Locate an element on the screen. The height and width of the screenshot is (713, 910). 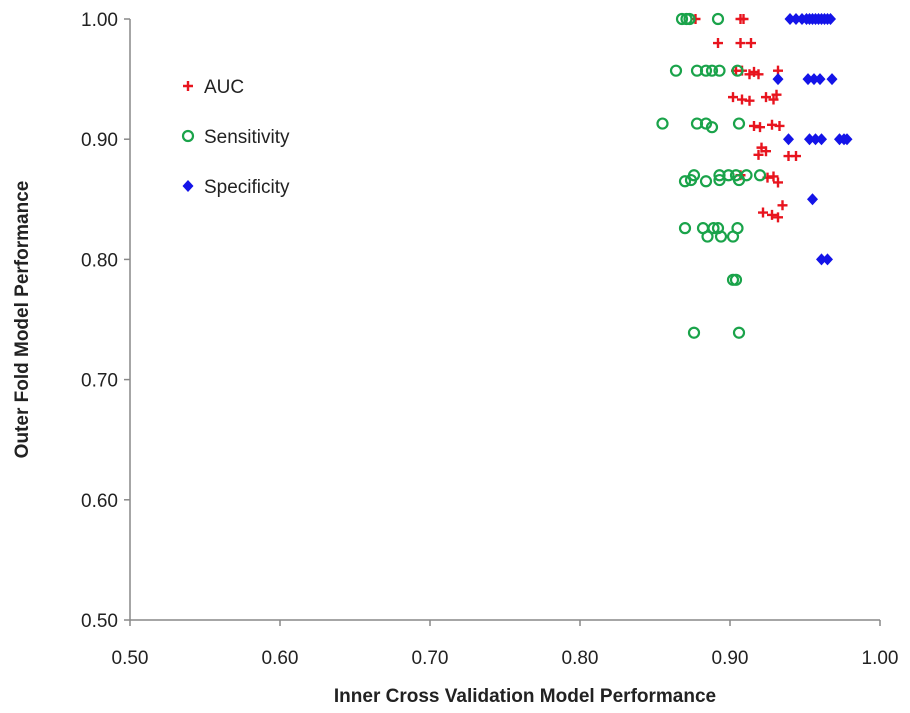
x-tick-label: 1.00 is located at coordinates (880, 658).